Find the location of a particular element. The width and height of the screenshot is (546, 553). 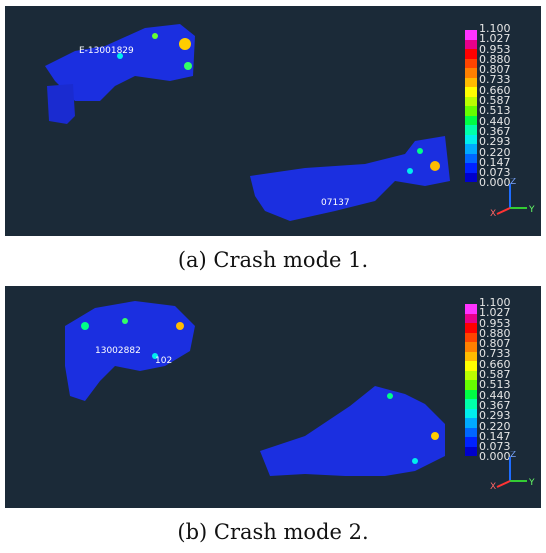

caption-crash-mode-1: (a) Crash mode 1. is located at coordinates (273, 260).